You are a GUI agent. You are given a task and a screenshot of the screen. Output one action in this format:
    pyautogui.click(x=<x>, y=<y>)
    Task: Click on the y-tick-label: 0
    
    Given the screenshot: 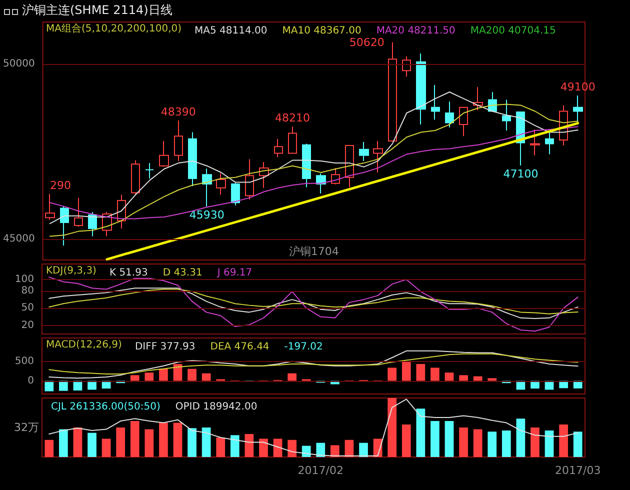 What is the action you would take?
    pyautogui.click(x=31, y=380)
    